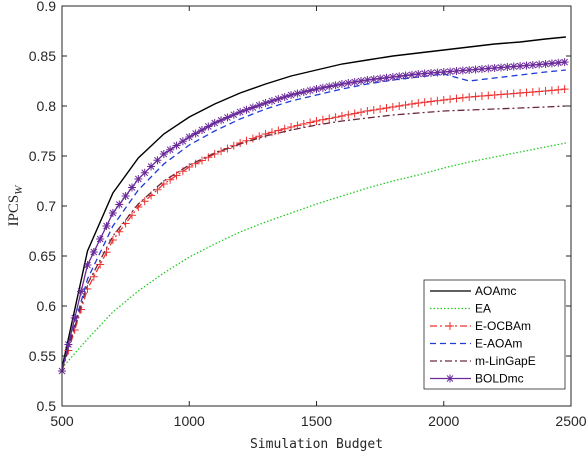  What do you see at coordinates (42, 256) in the screenshot?
I see `y-tick-label: 0.65` at bounding box center [42, 256].